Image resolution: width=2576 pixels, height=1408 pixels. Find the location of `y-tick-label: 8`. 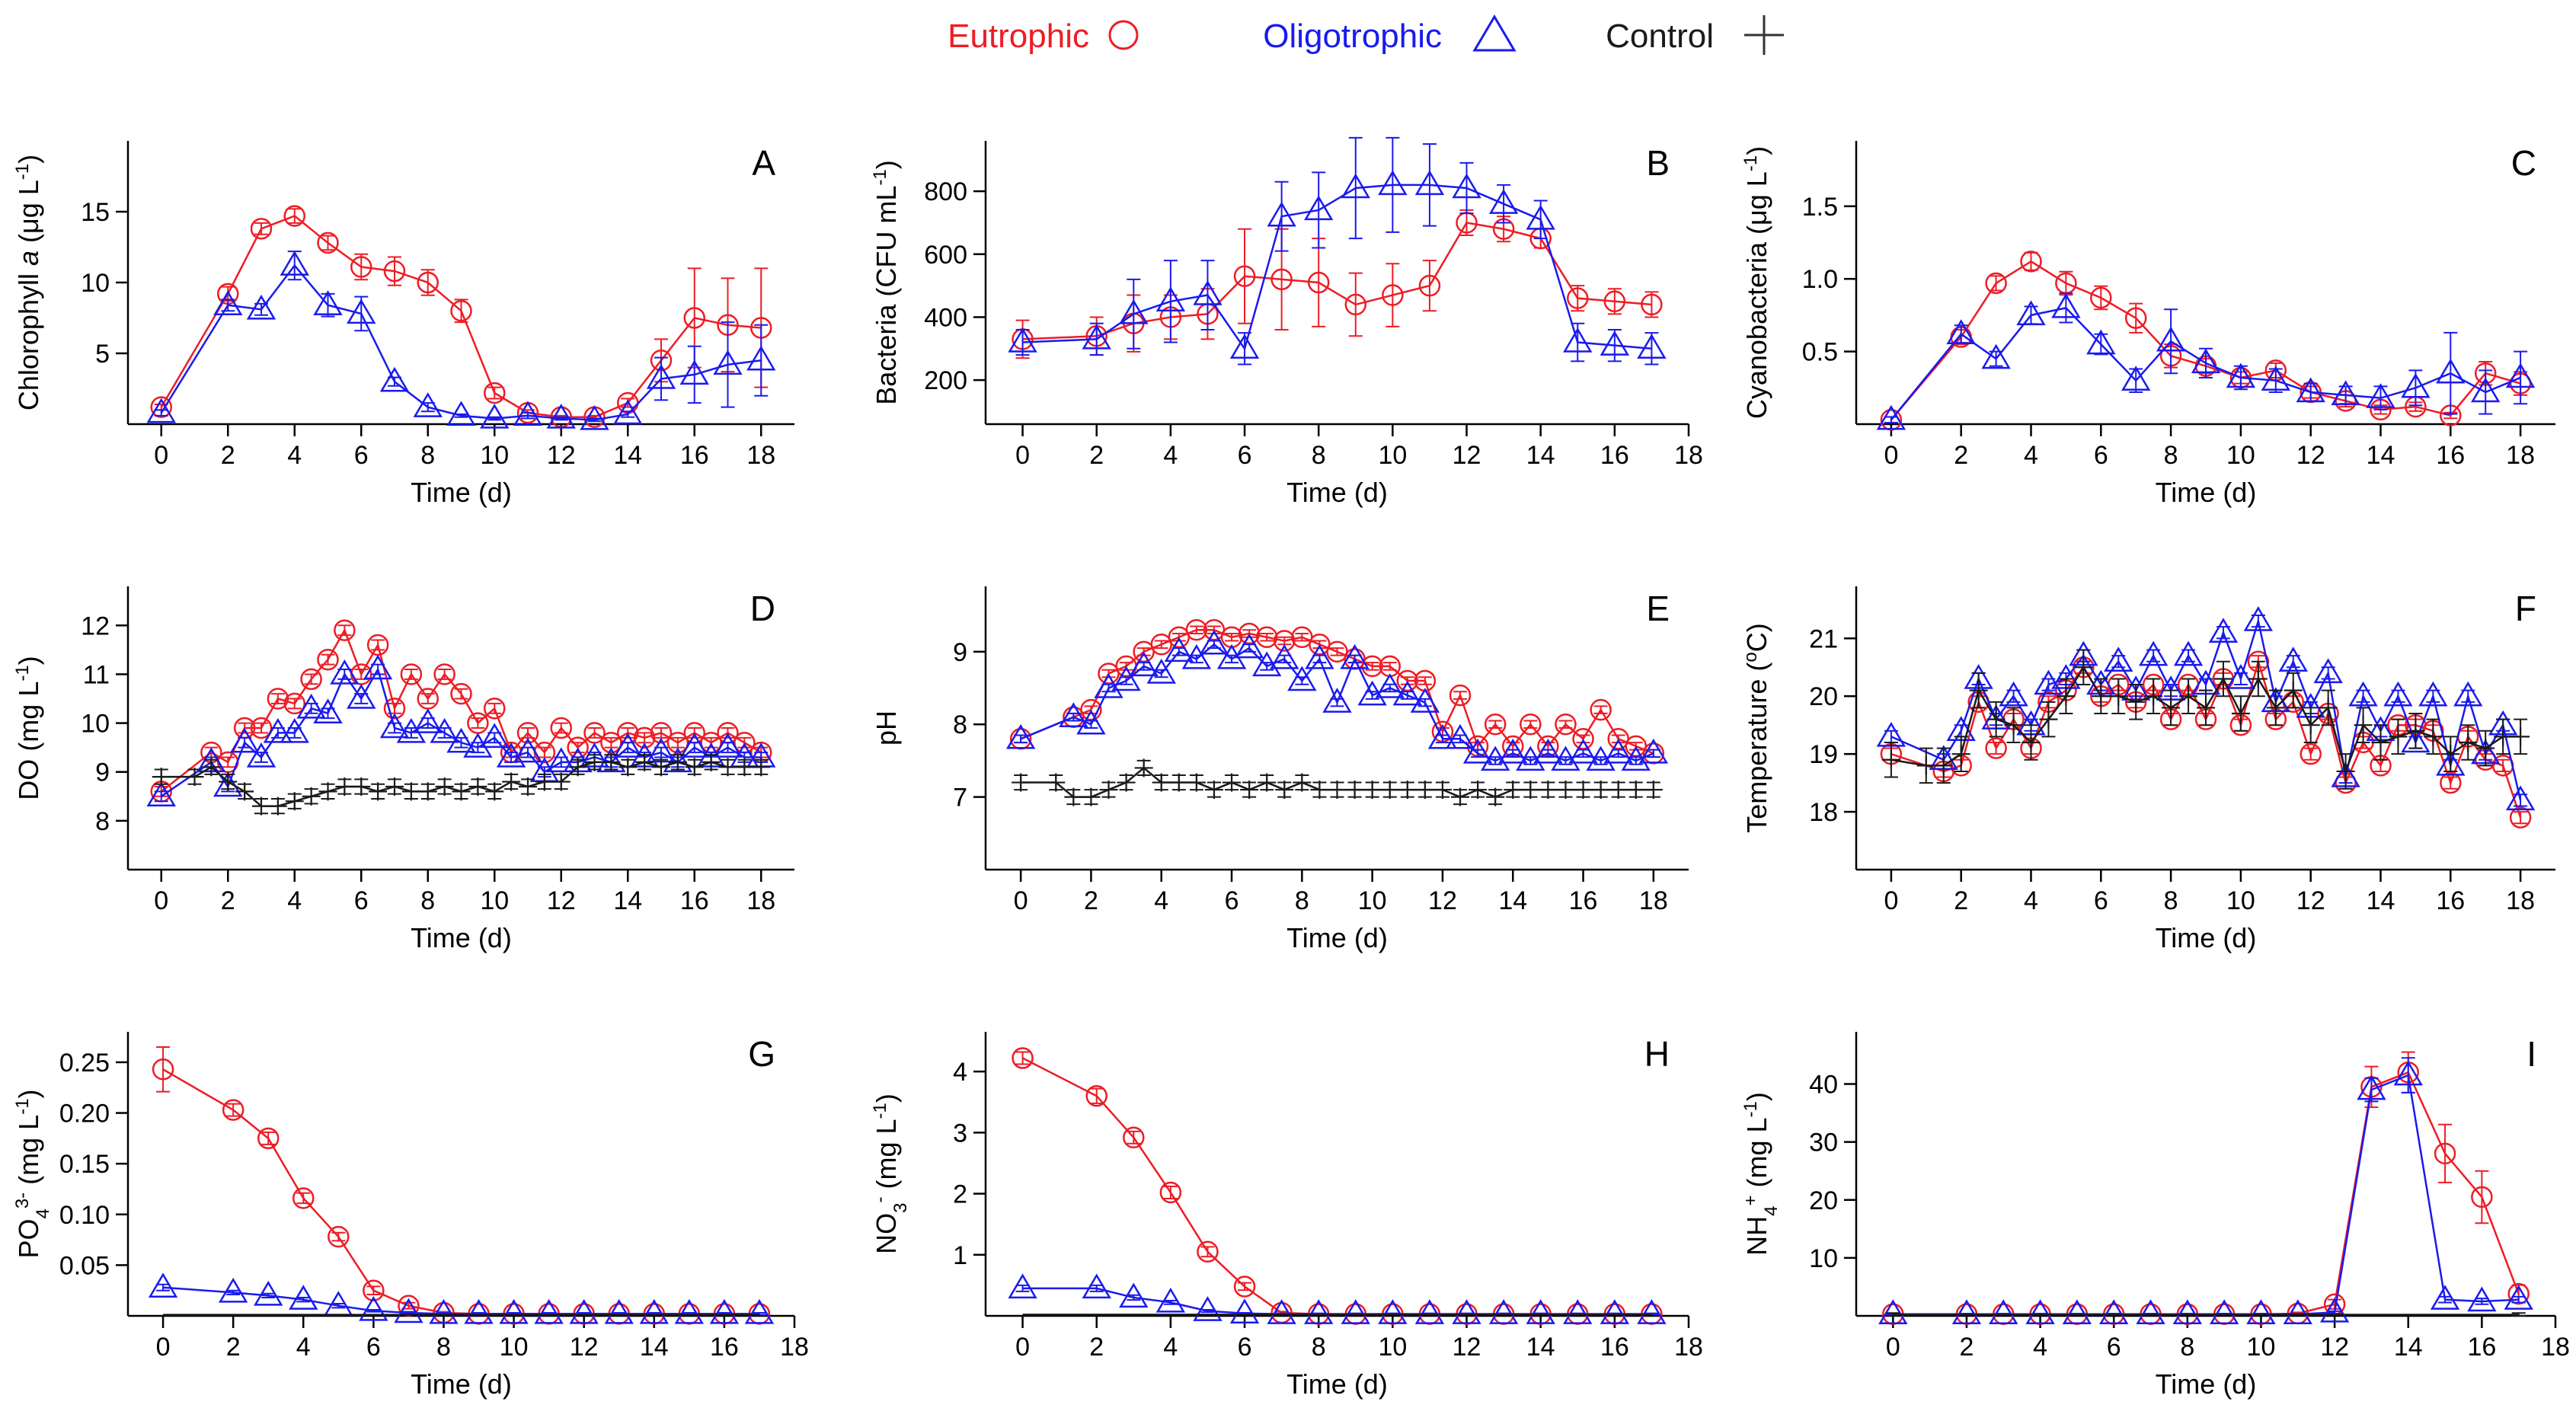

y-tick-label: 8 is located at coordinates (102, 821).